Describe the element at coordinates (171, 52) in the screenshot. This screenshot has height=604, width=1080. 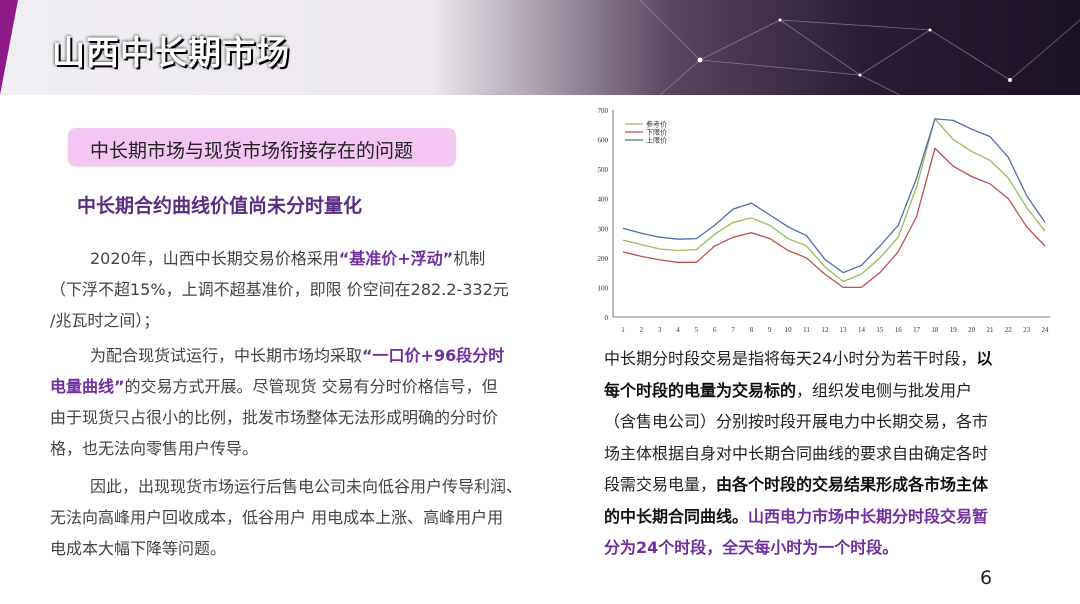
I see `page-title: 山西中长期市场` at that location.